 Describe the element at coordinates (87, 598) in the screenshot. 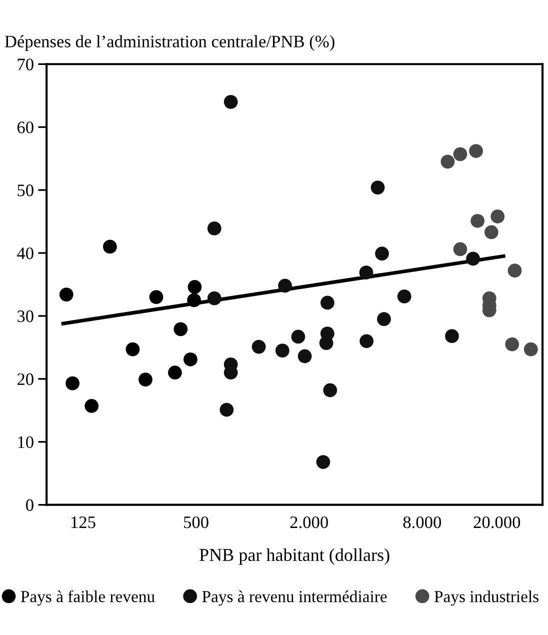

I see `legend-label: Pays à faible revenu` at that location.